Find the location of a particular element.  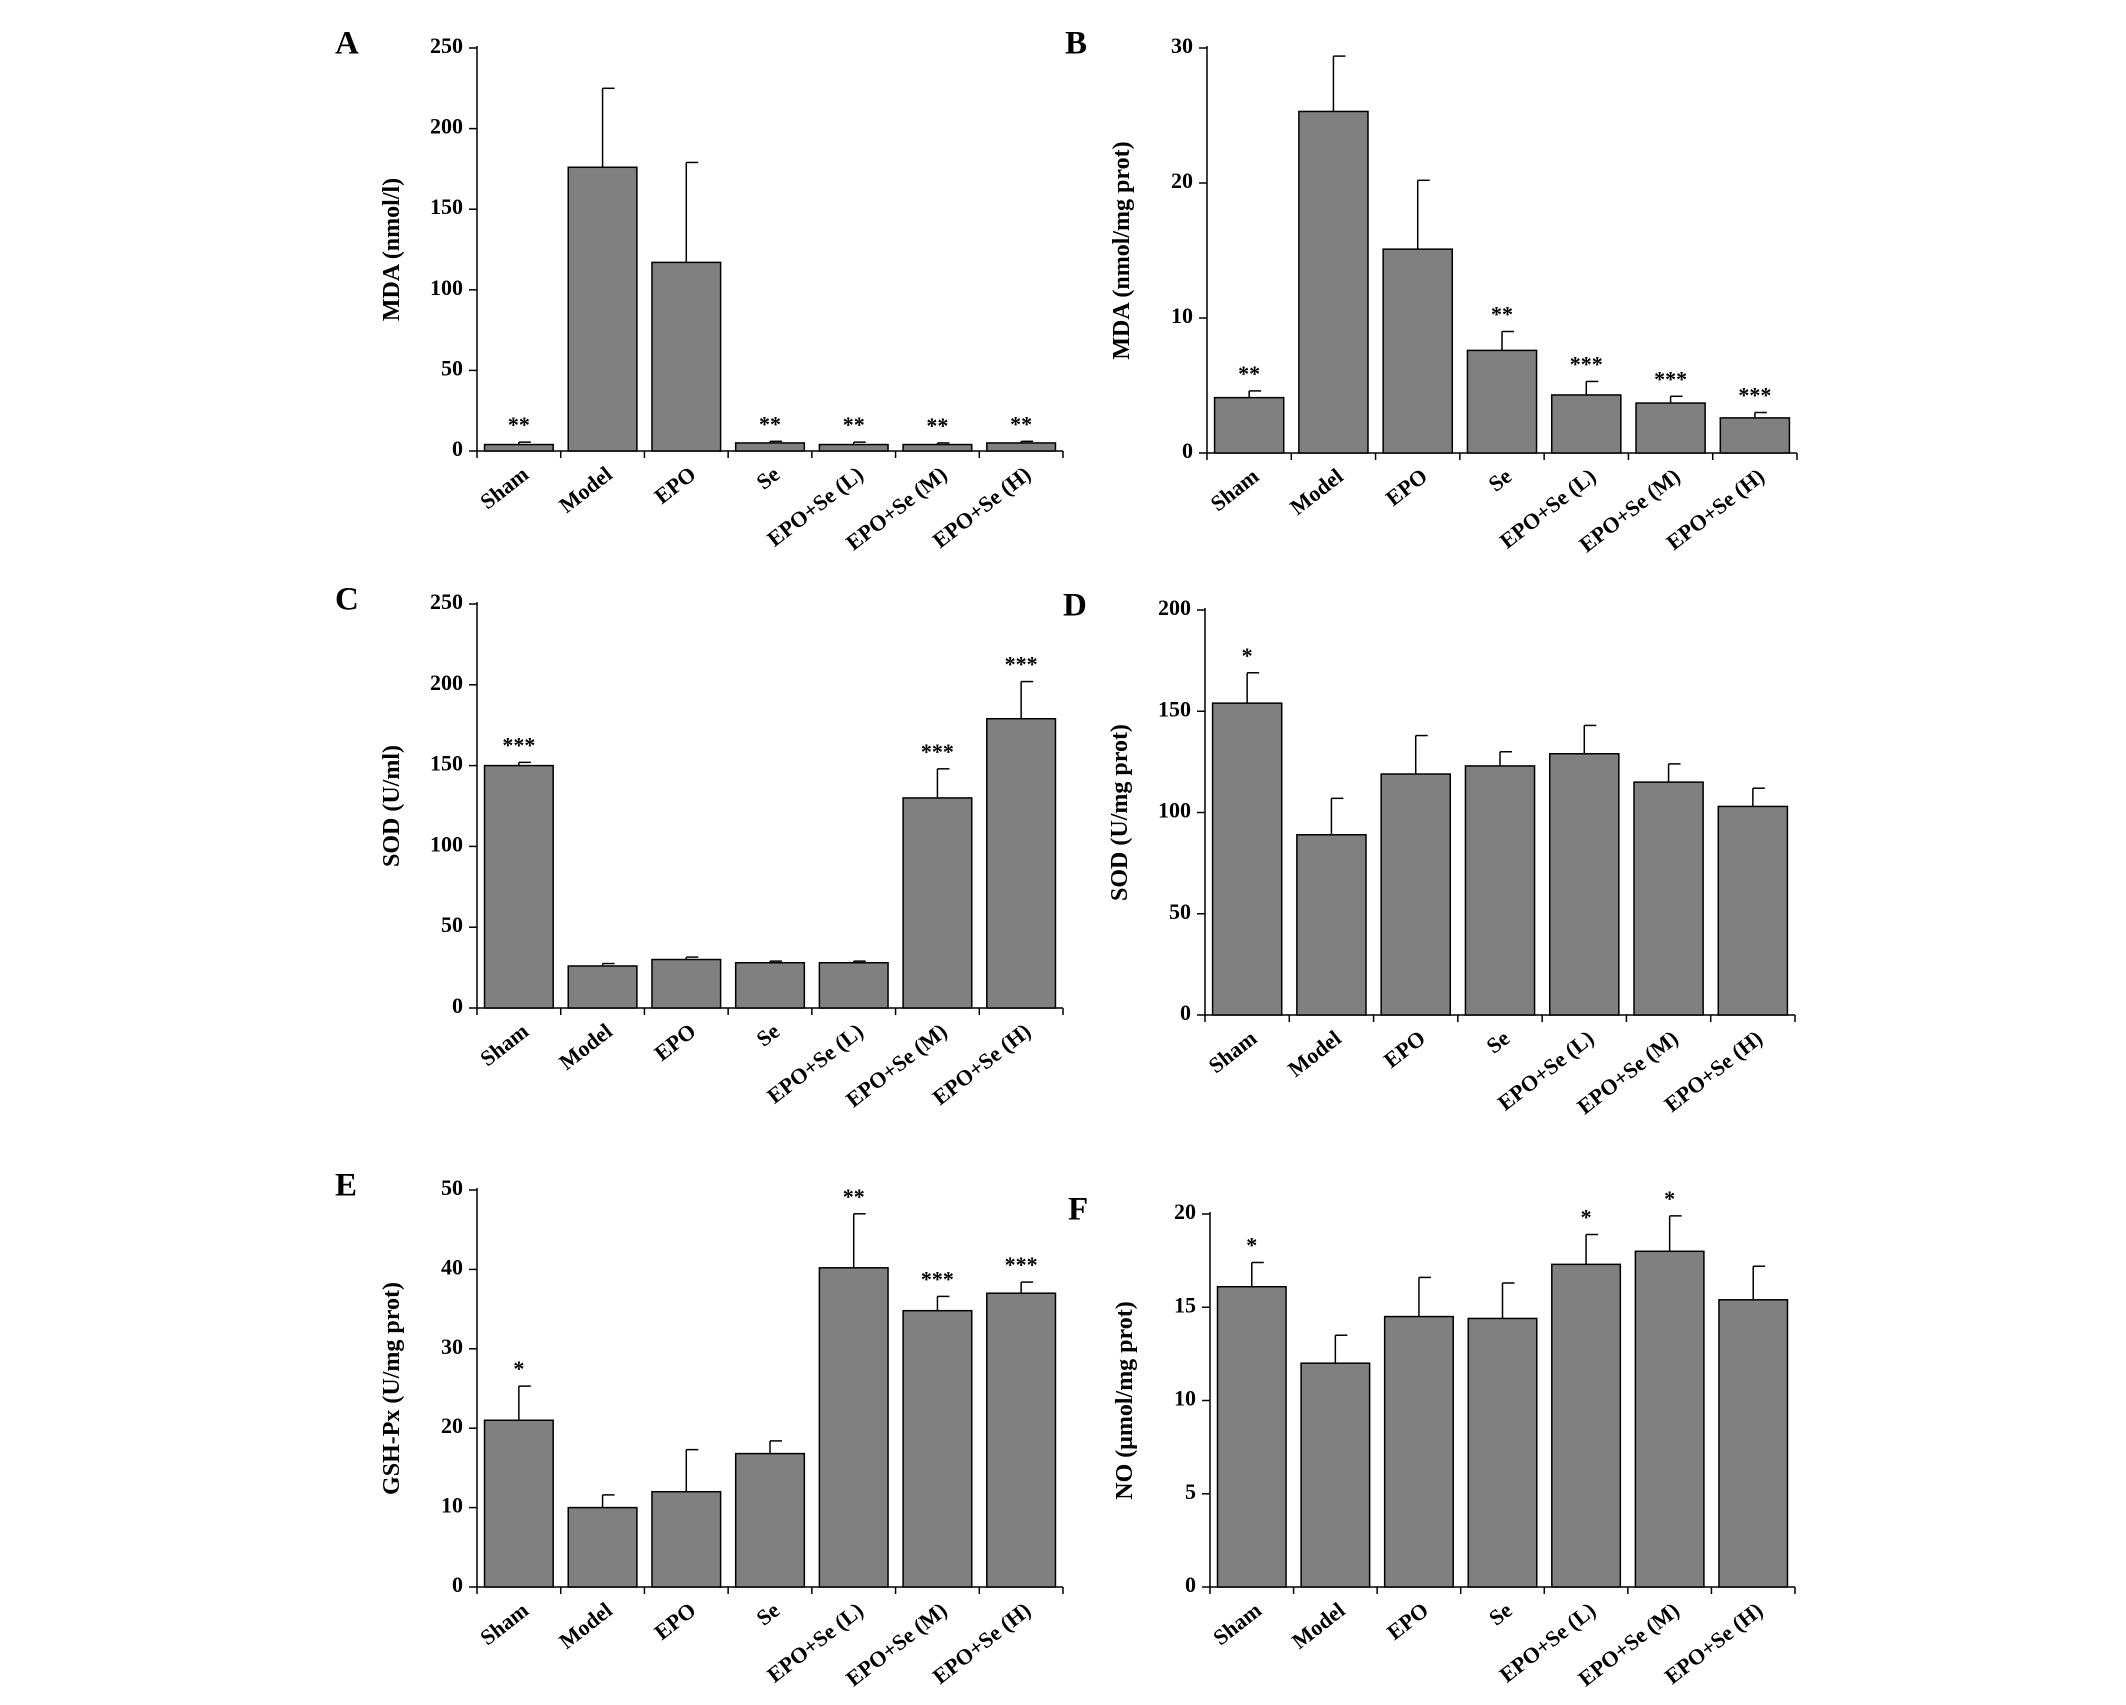

panel-label: C is located at coordinates (347, 600).